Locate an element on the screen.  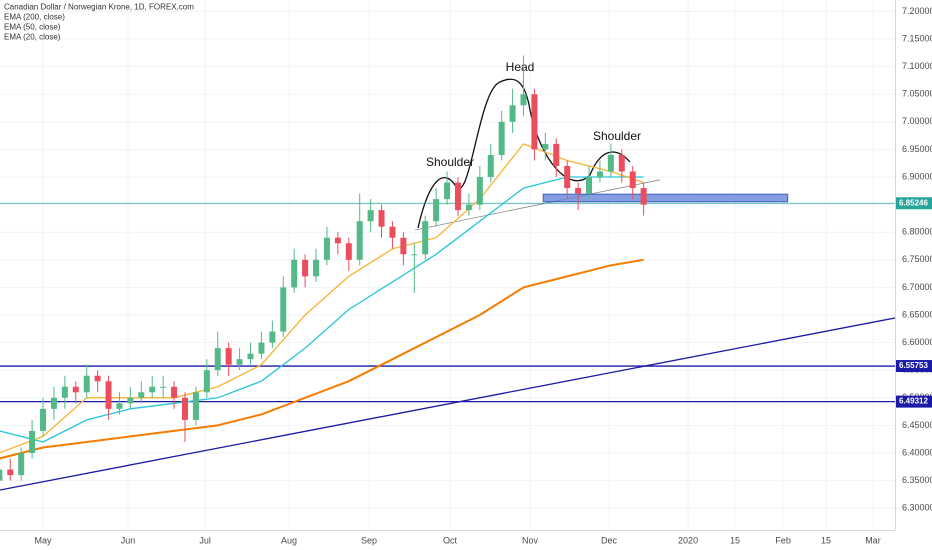
x-tick-label: May is located at coordinates (44, 540).